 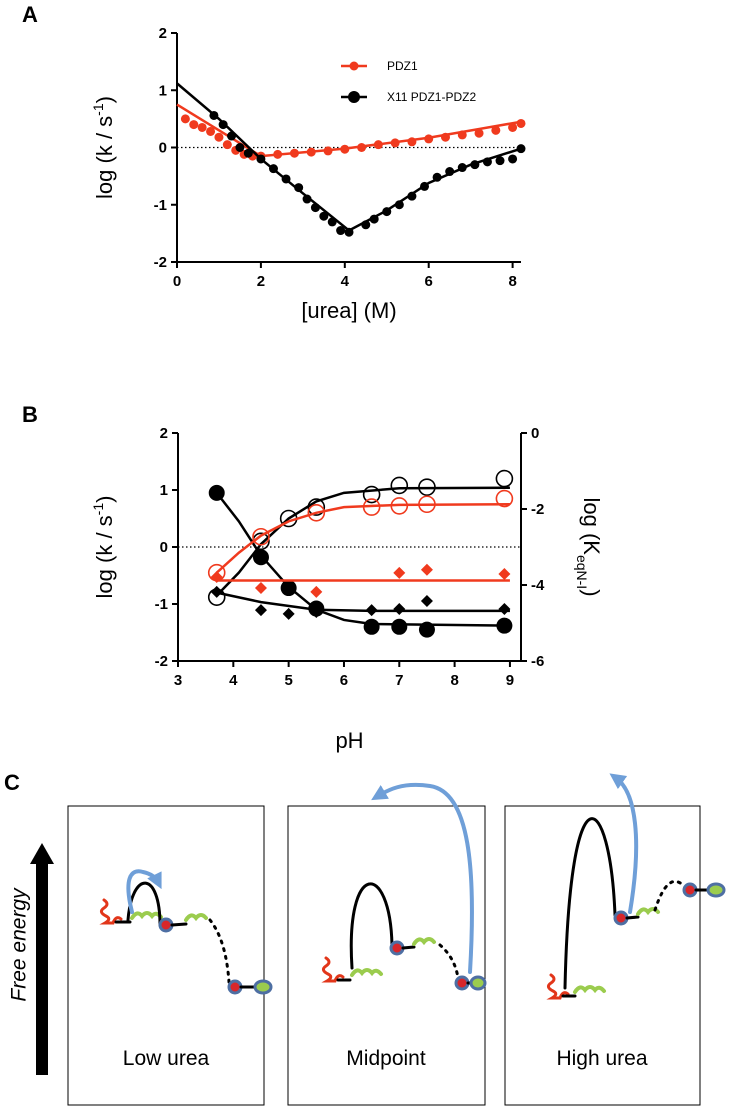 I want to click on y2-axis-label-text: log (K, so click(x=591, y=526).